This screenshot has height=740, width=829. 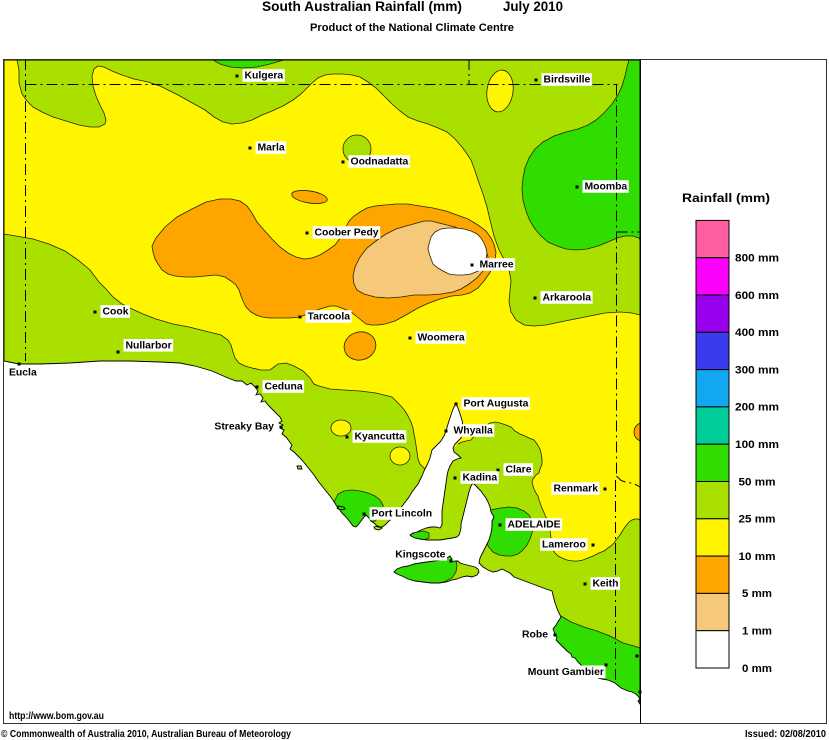 I want to click on svg-text: Oodnadatta, so click(x=380, y=162).